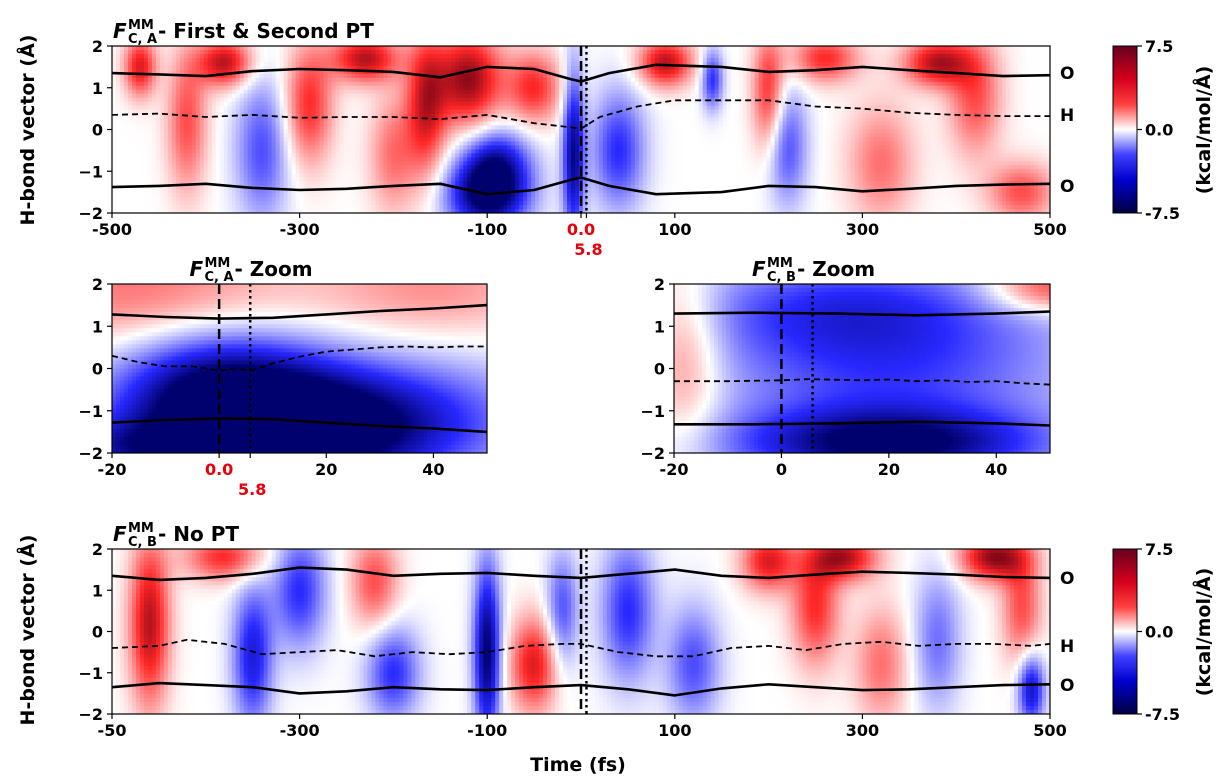  Describe the element at coordinates (781, 469) in the screenshot. I see `xtick-label: 0` at that location.